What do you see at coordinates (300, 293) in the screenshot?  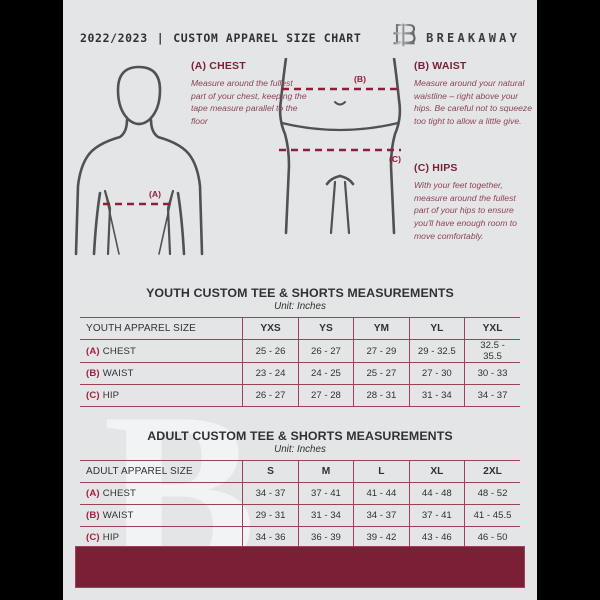 I see `youth-table-title: YOUTH CUSTOM TEE & SHORTS MEASUREMENTS` at bounding box center [300, 293].